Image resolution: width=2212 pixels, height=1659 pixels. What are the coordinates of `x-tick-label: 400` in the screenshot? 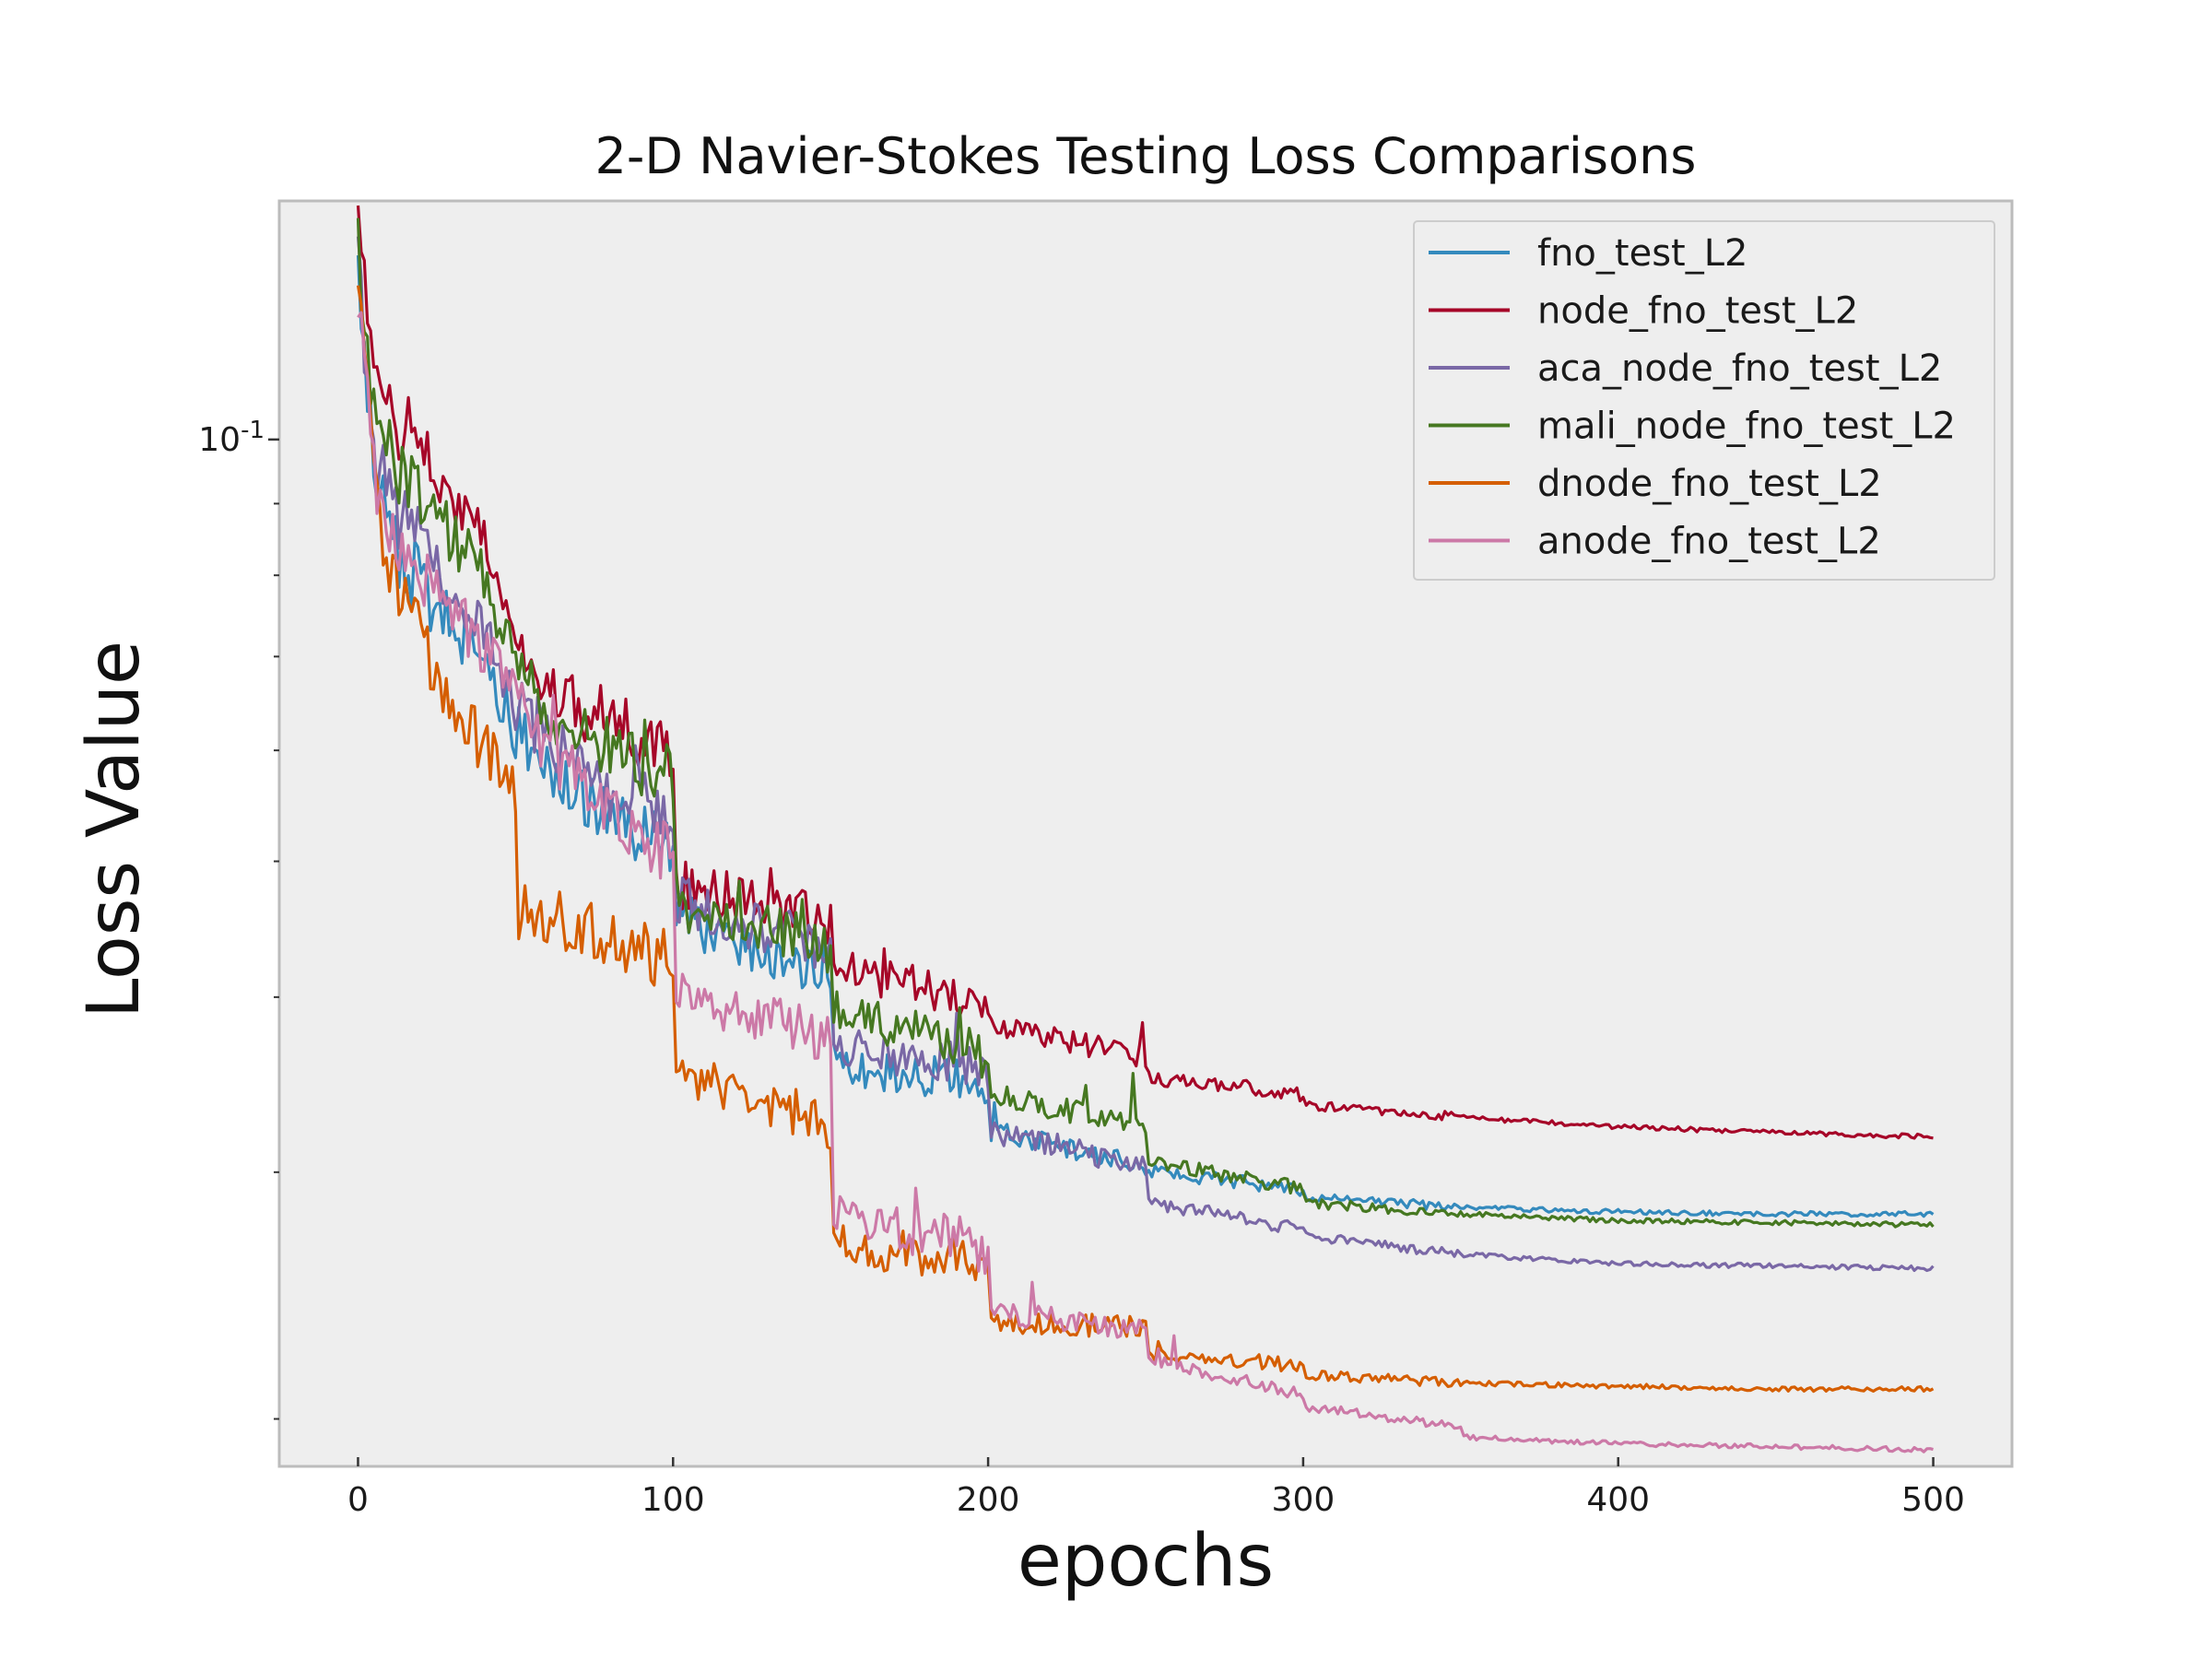 It's located at (1618, 1500).